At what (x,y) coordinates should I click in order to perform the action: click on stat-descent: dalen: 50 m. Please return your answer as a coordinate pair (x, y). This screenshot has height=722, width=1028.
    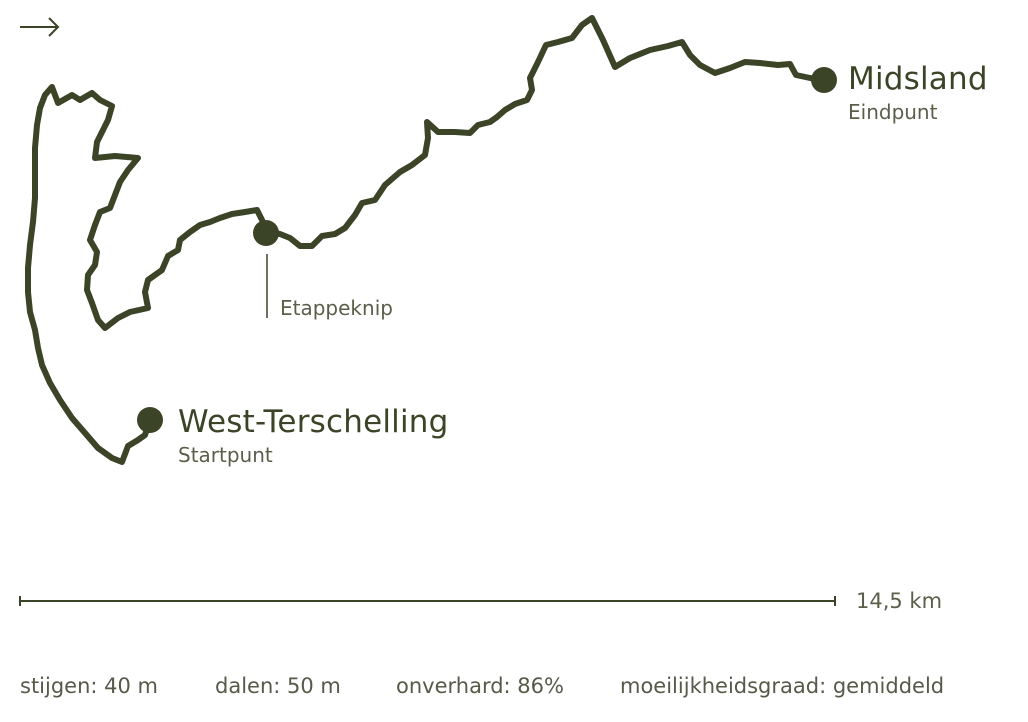
    Looking at the image, I should click on (278, 686).